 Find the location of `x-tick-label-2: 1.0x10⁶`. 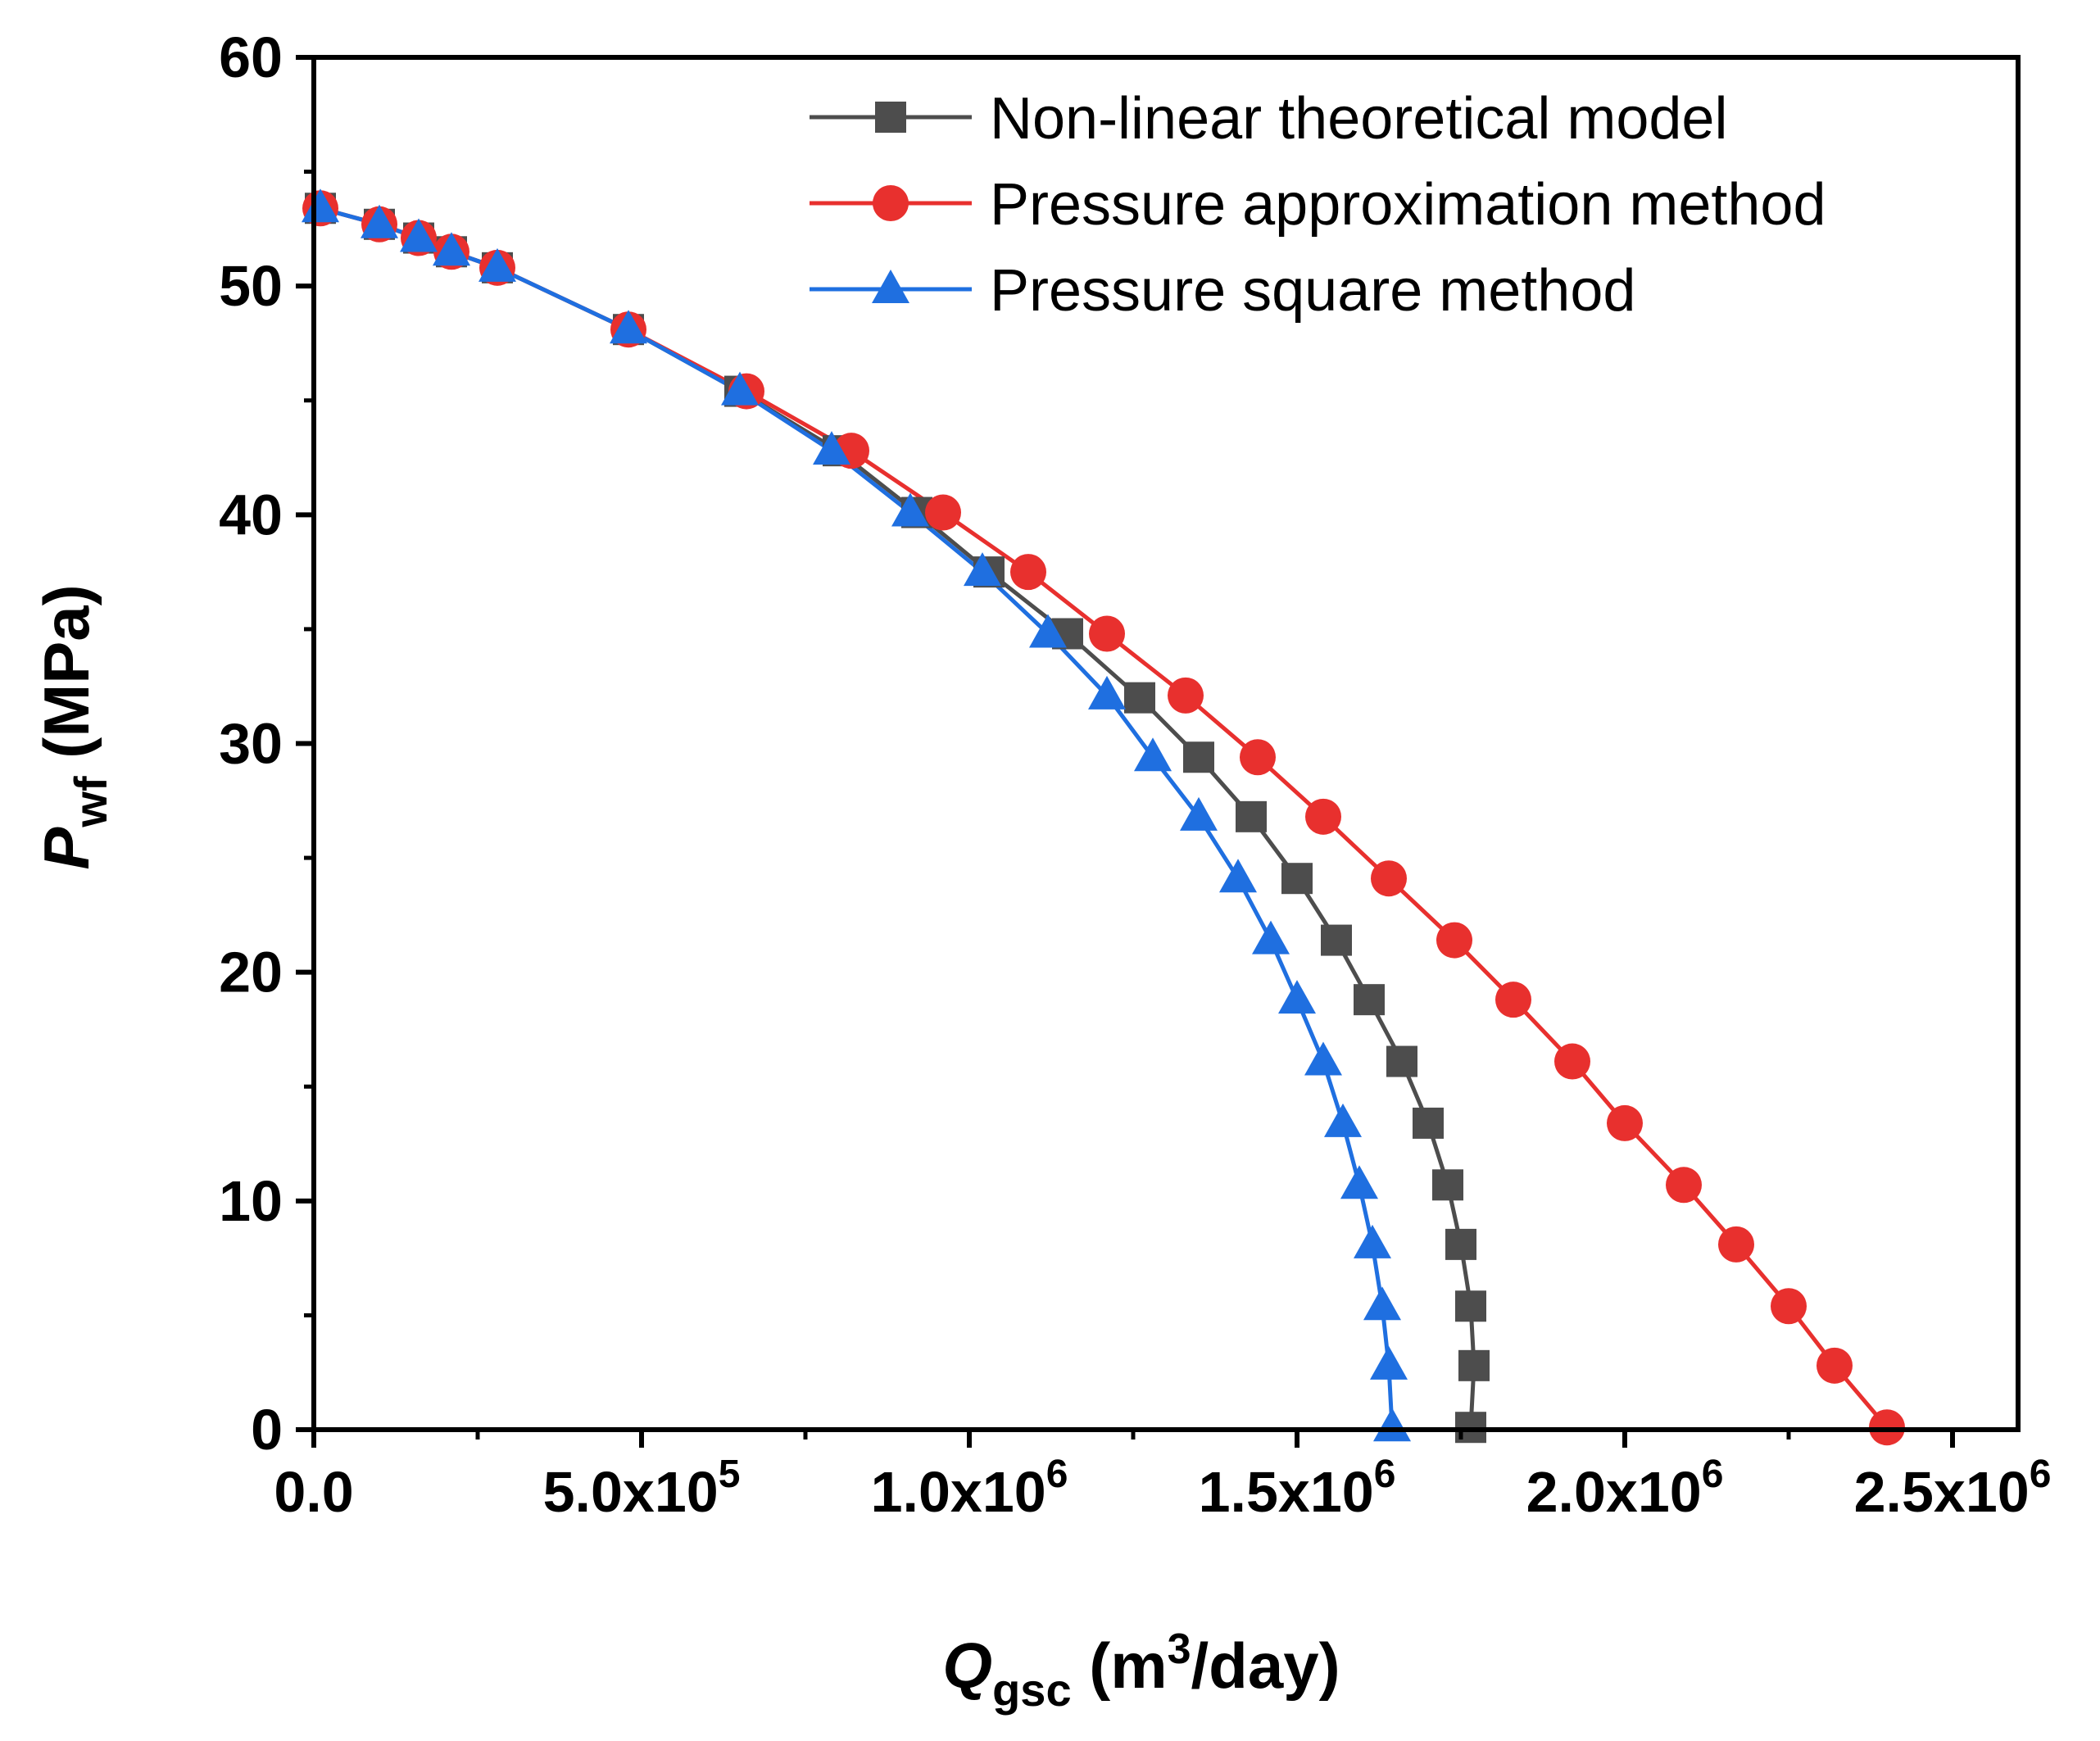

x-tick-label-2: 1.0x10⁶ is located at coordinates (970, 1489).